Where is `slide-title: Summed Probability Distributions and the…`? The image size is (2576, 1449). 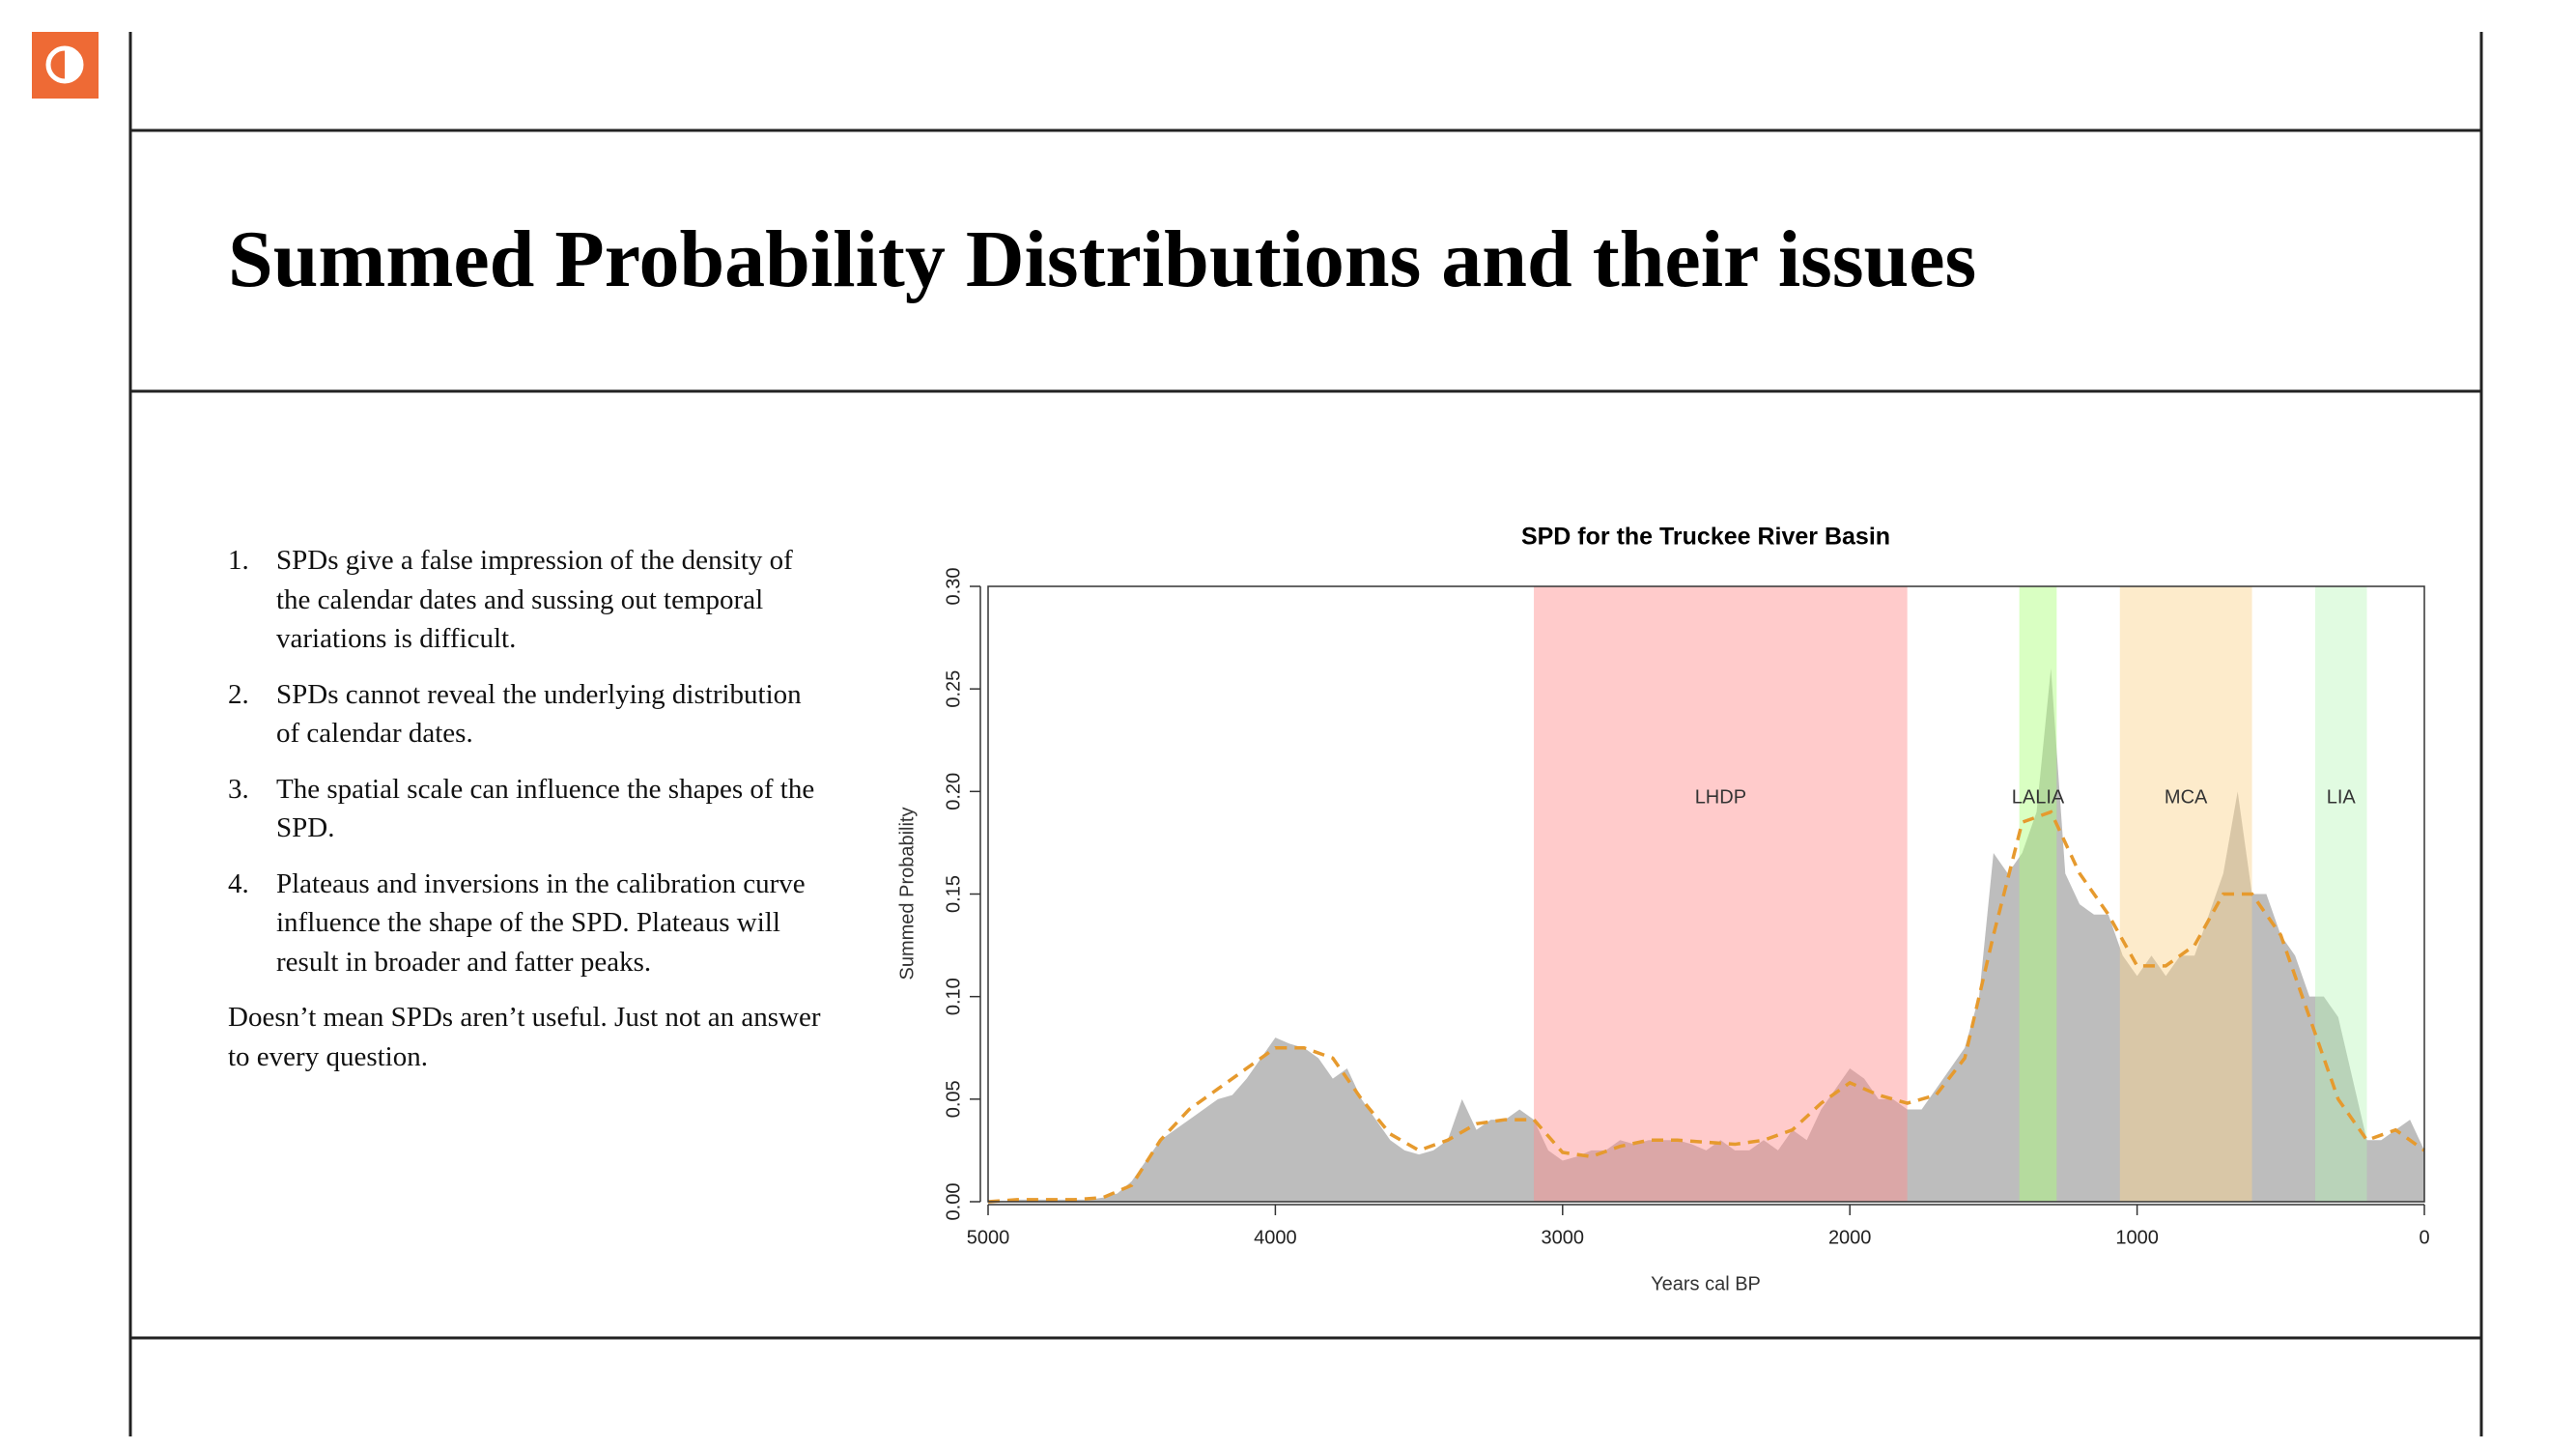
slide-title: Summed Probability Distributions and the… is located at coordinates (1102, 259).